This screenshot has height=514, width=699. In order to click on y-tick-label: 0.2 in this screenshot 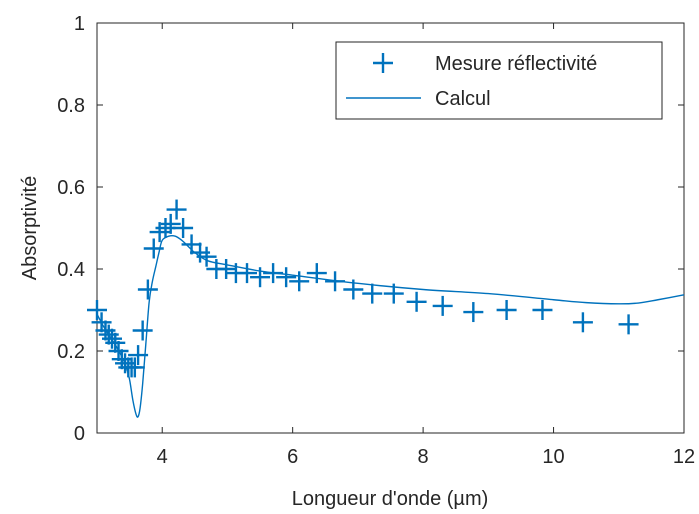, I will do `click(71, 352)`.